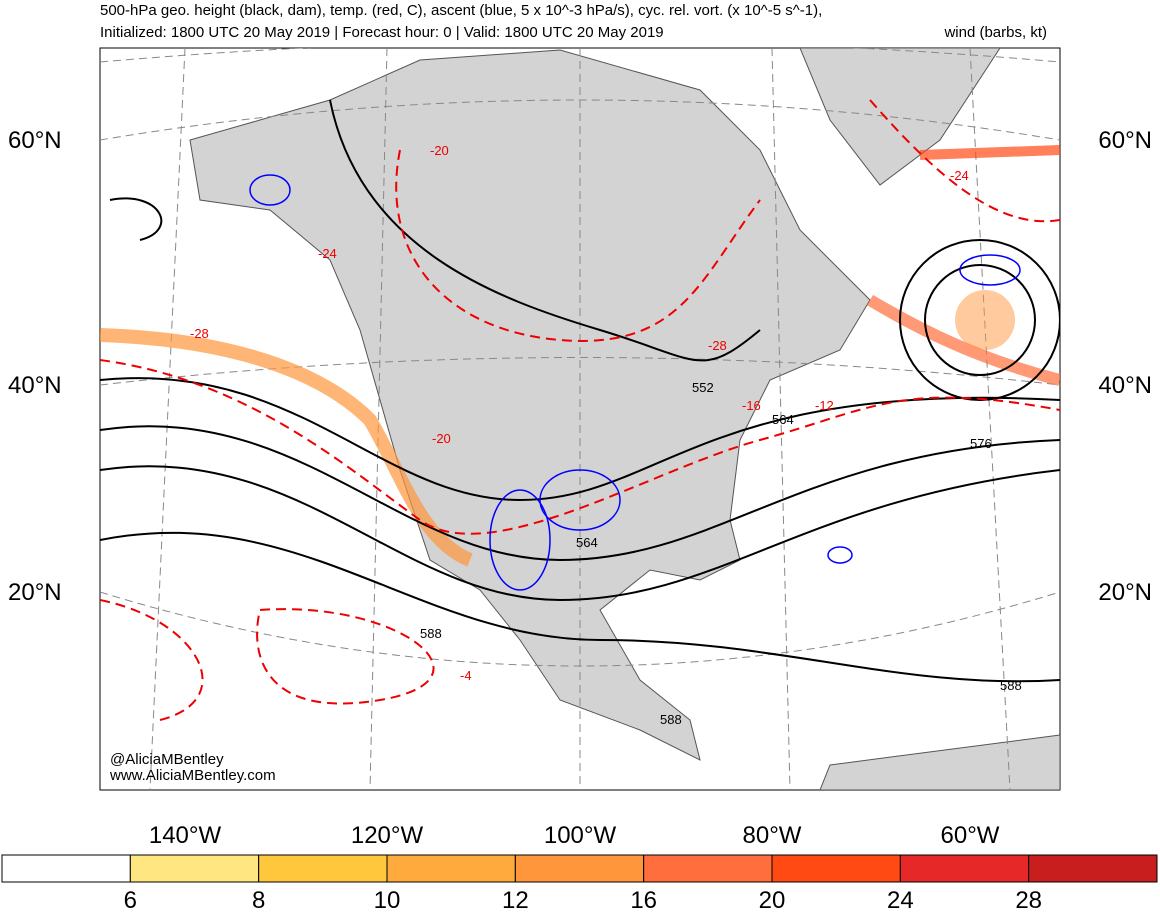  I want to click on temp-label: -16, so click(751, 405).